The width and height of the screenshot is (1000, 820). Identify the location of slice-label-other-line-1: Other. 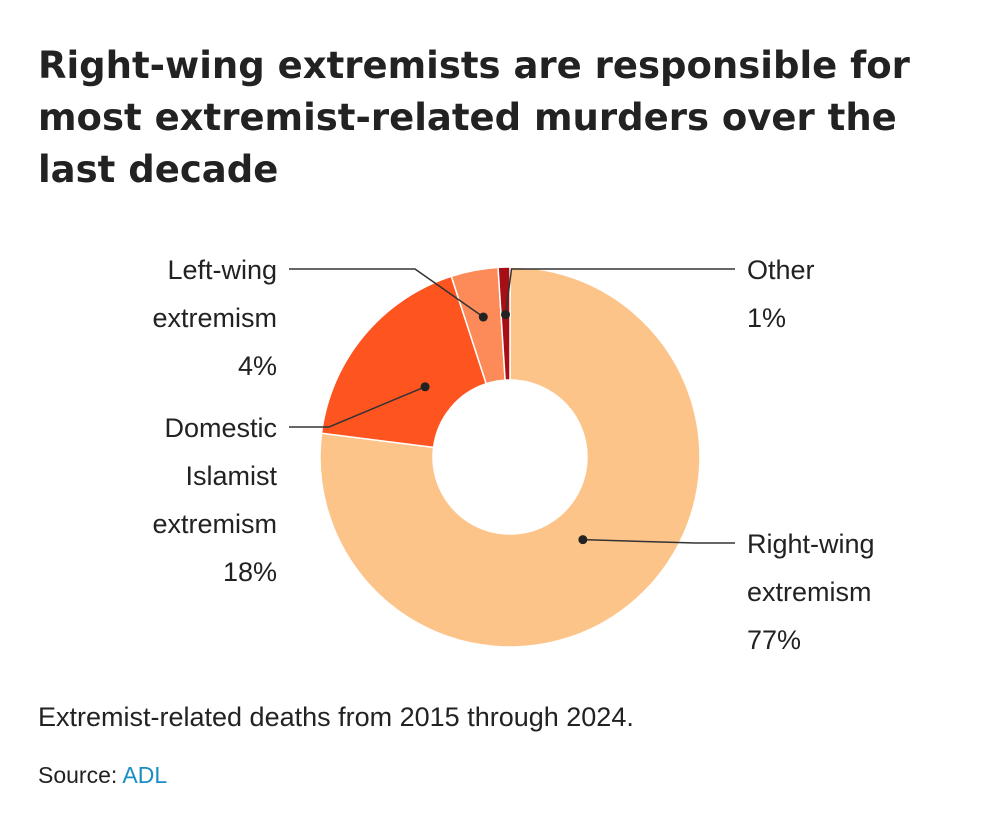
(781, 270).